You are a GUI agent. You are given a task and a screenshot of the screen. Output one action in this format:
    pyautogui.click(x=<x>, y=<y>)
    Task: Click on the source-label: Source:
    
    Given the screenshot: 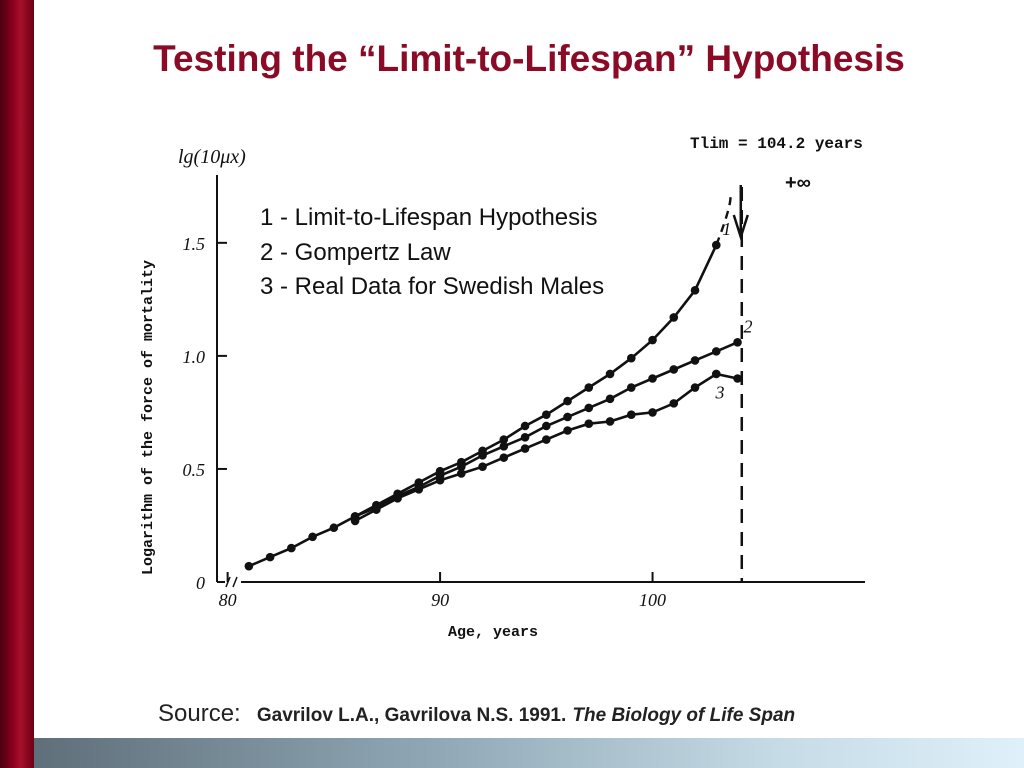 What is the action you would take?
    pyautogui.click(x=199, y=713)
    